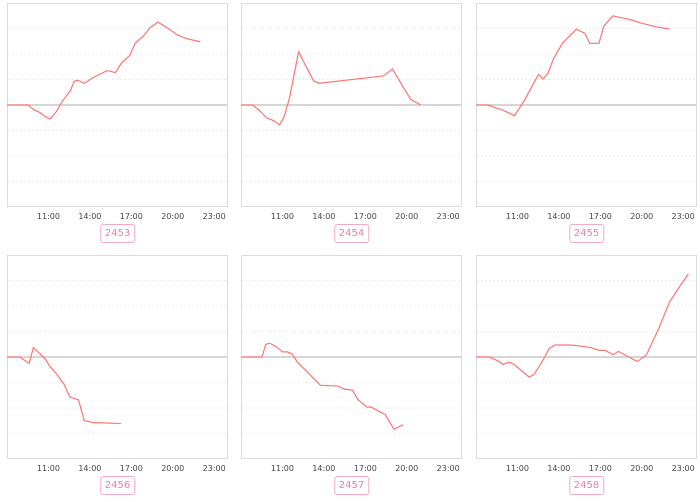  Describe the element at coordinates (586, 485) in the screenshot. I see `chart-label-badge: 2458` at that location.